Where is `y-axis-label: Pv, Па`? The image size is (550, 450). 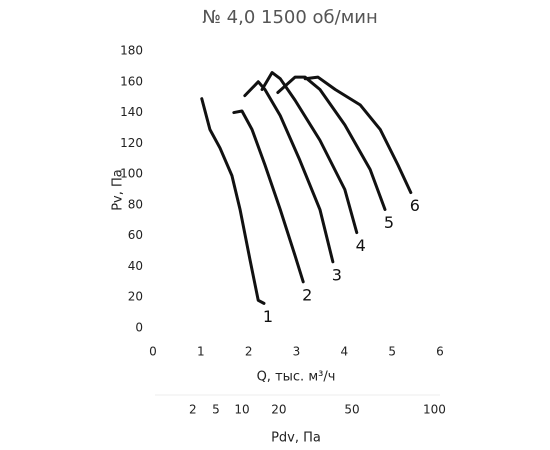
y-axis-label: Pv, Па is located at coordinates (118, 190).